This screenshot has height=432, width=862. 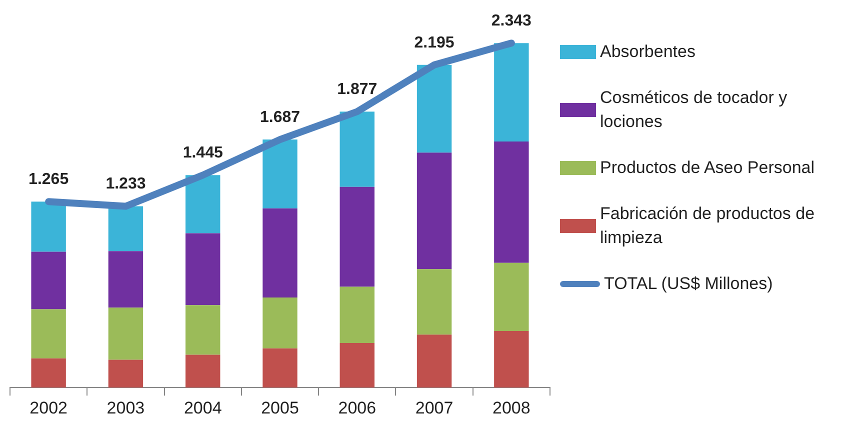 I want to click on legend-label: Fabricación de productos de limpieza, so click(x=708, y=226).